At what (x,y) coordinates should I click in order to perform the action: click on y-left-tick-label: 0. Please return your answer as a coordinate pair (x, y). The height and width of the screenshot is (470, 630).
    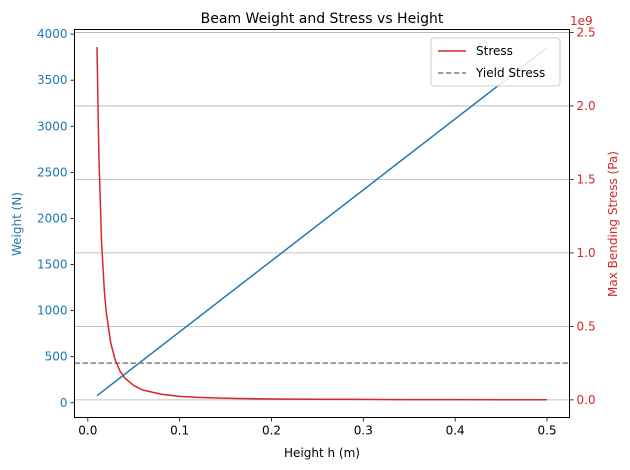
    Looking at the image, I should click on (64, 403).